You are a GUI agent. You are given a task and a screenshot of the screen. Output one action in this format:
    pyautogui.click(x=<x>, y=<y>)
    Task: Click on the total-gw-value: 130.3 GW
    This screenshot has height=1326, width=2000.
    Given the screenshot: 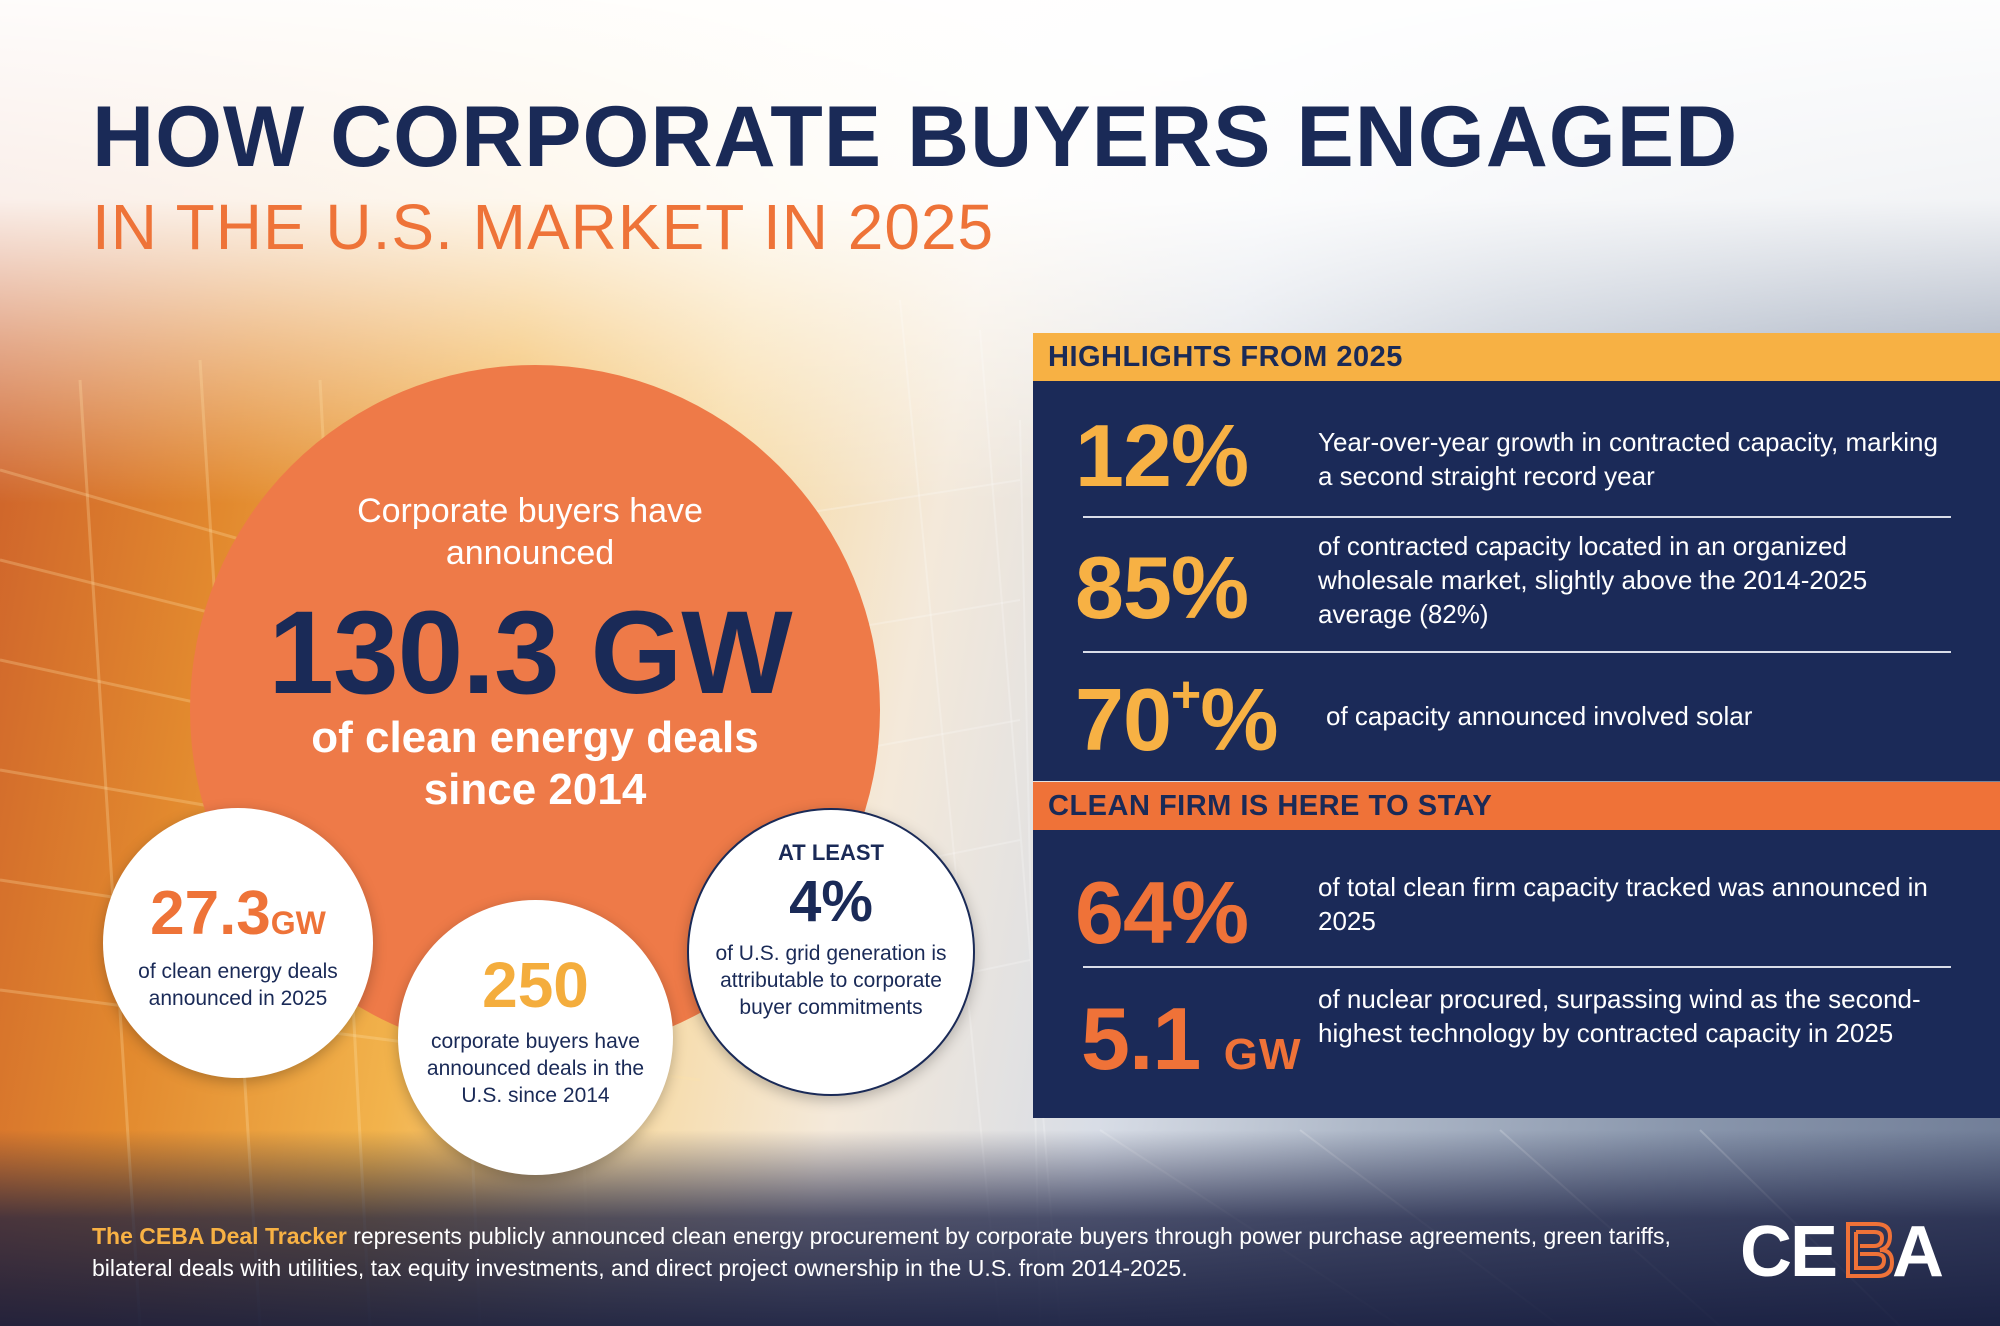 What is the action you would take?
    pyautogui.click(x=530, y=653)
    